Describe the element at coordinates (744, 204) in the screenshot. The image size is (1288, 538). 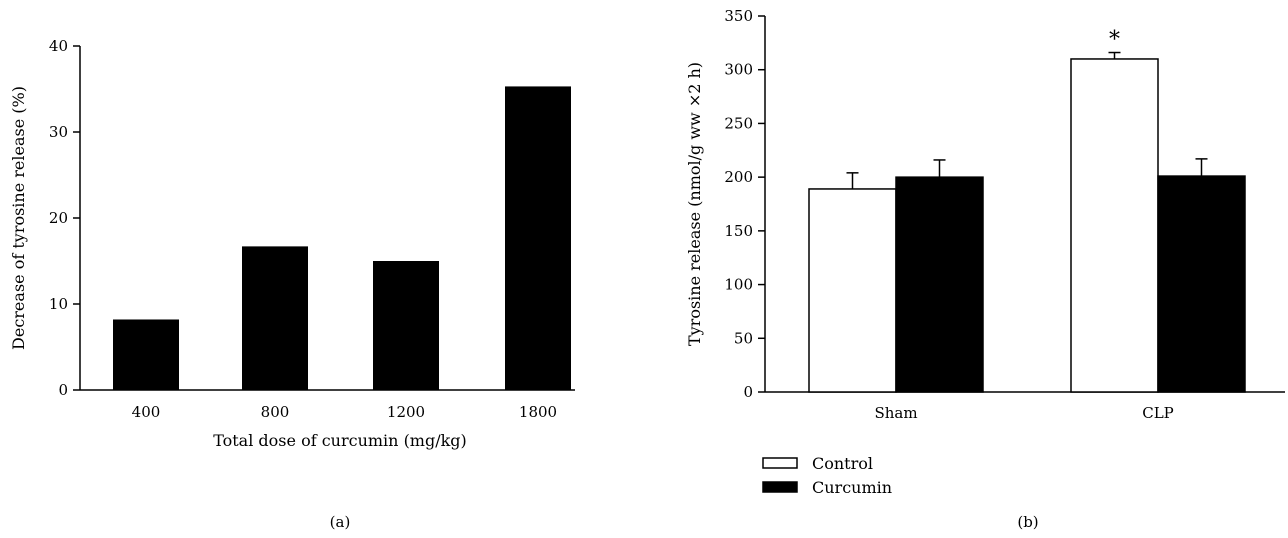
I see `chart-b-y-ticks: 0 50 100 150 200 250 300 350` at that location.